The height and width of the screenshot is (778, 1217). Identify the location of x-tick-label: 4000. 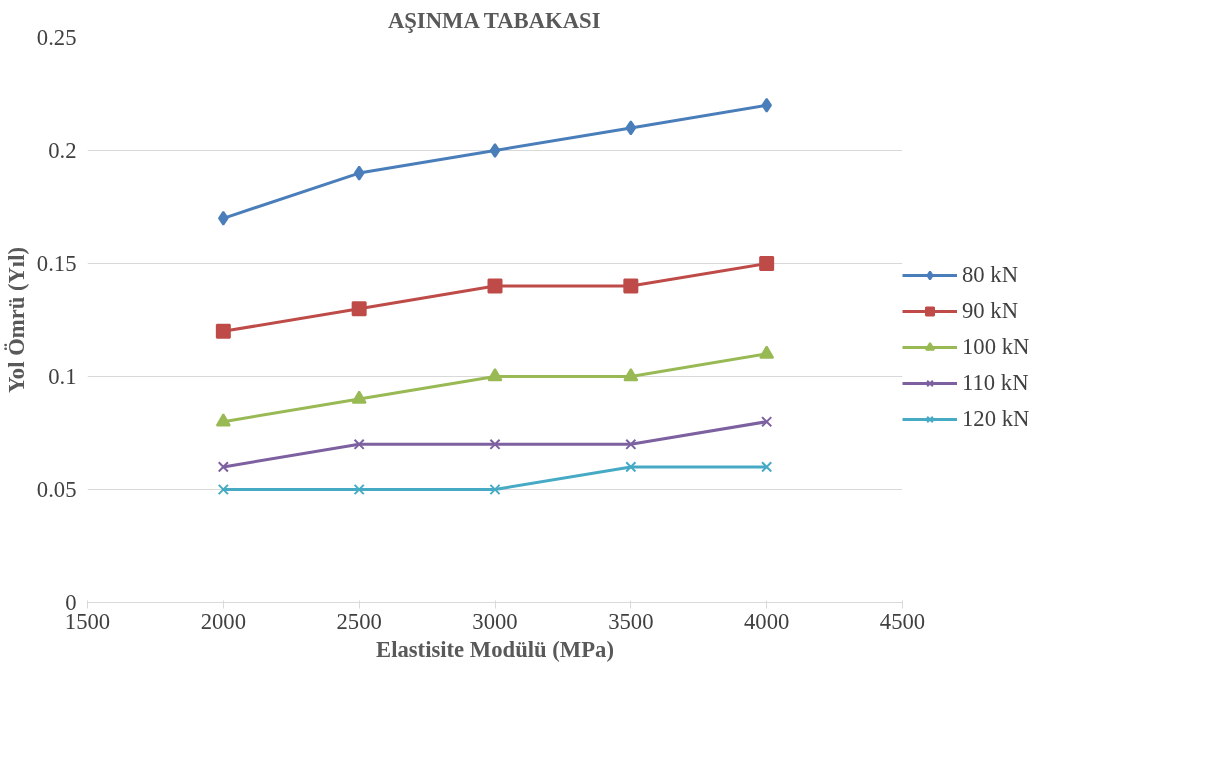
(767, 621).